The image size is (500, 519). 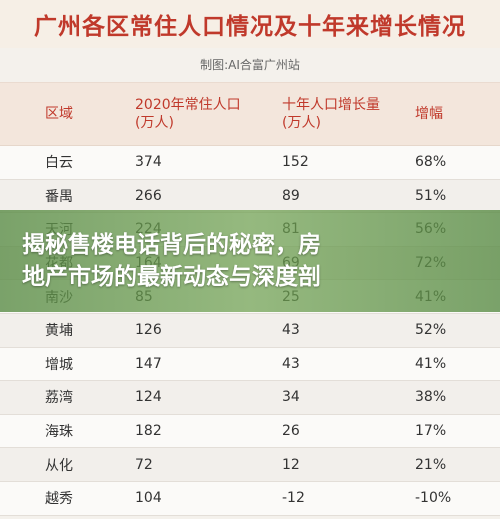 I want to click on cell-growth: 89, so click(x=291, y=195).